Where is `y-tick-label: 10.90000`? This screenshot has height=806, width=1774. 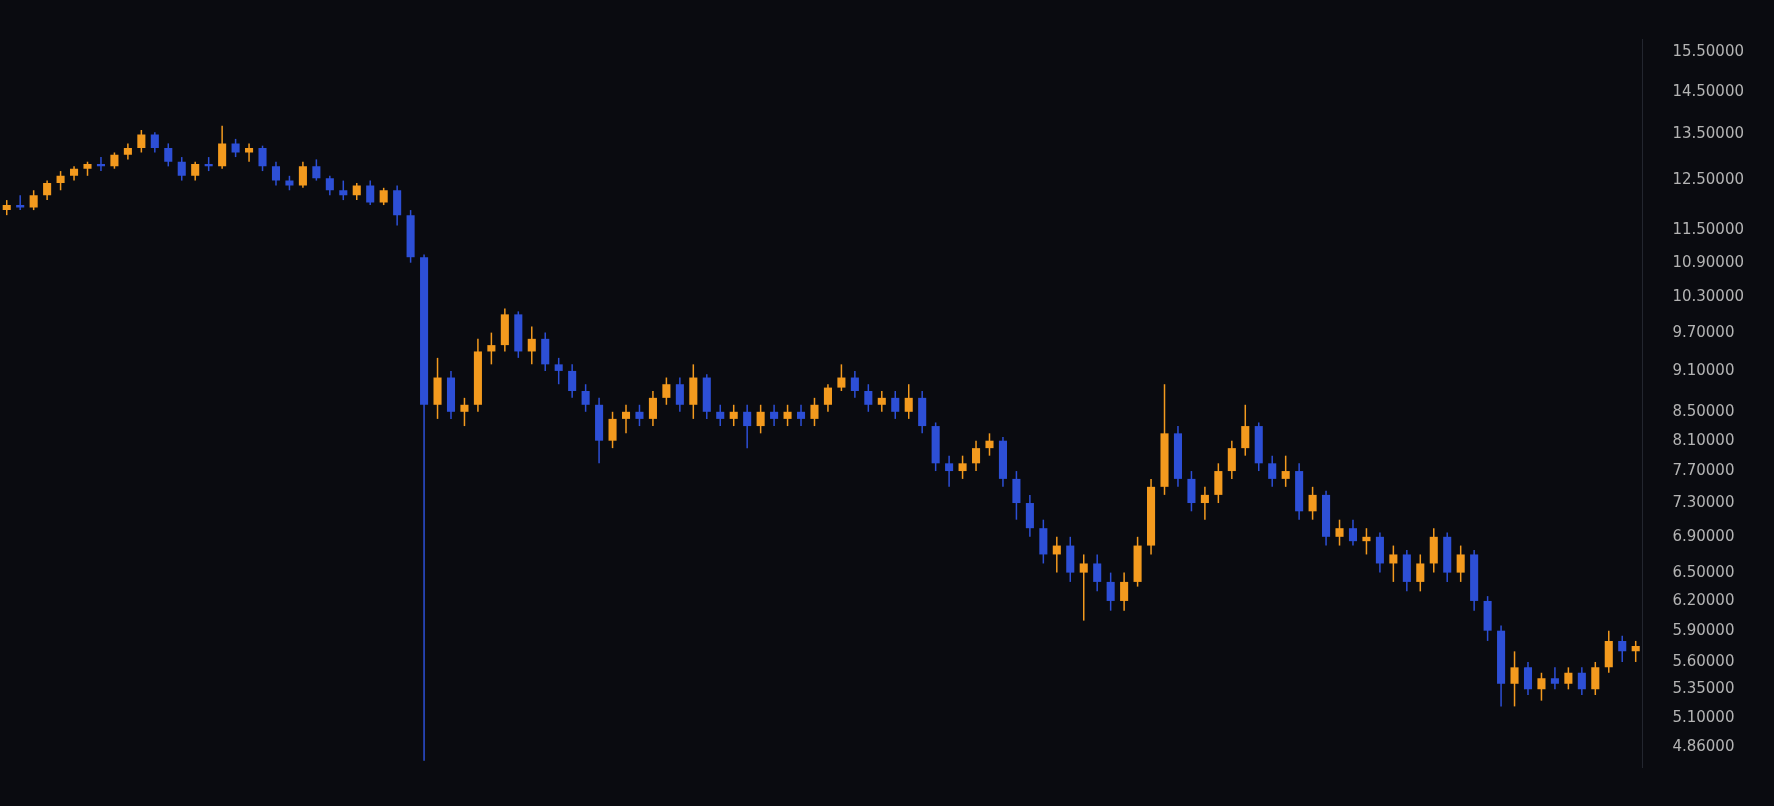
y-tick-label: 10.90000 is located at coordinates (1708, 261).